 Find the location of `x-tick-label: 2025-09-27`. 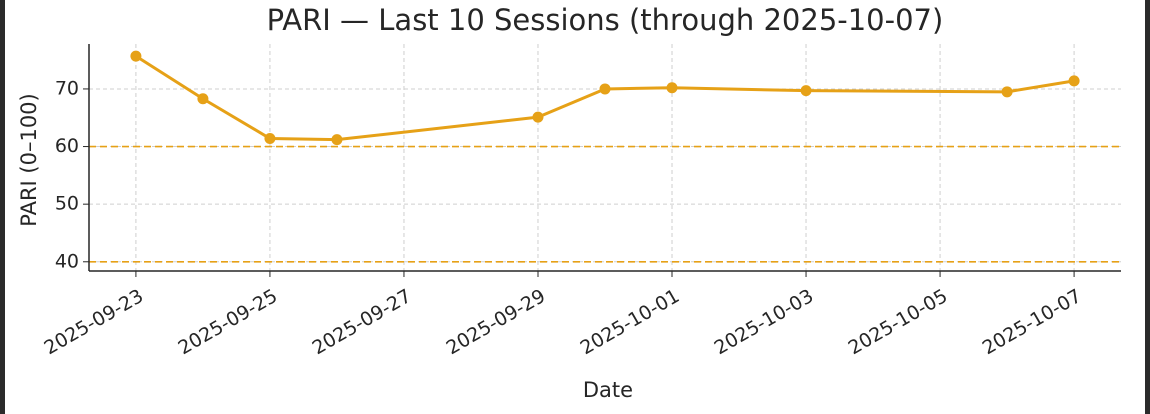

x-tick-label: 2025-09-27 is located at coordinates (362, 322).